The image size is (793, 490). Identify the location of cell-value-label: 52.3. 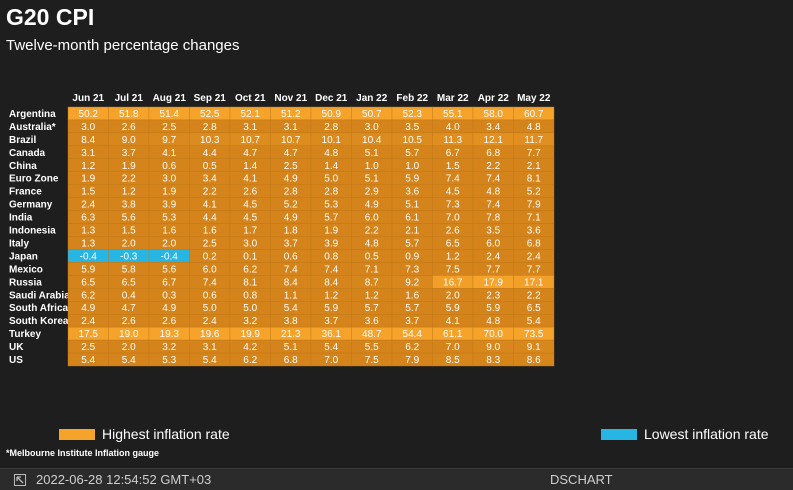
(413, 114).